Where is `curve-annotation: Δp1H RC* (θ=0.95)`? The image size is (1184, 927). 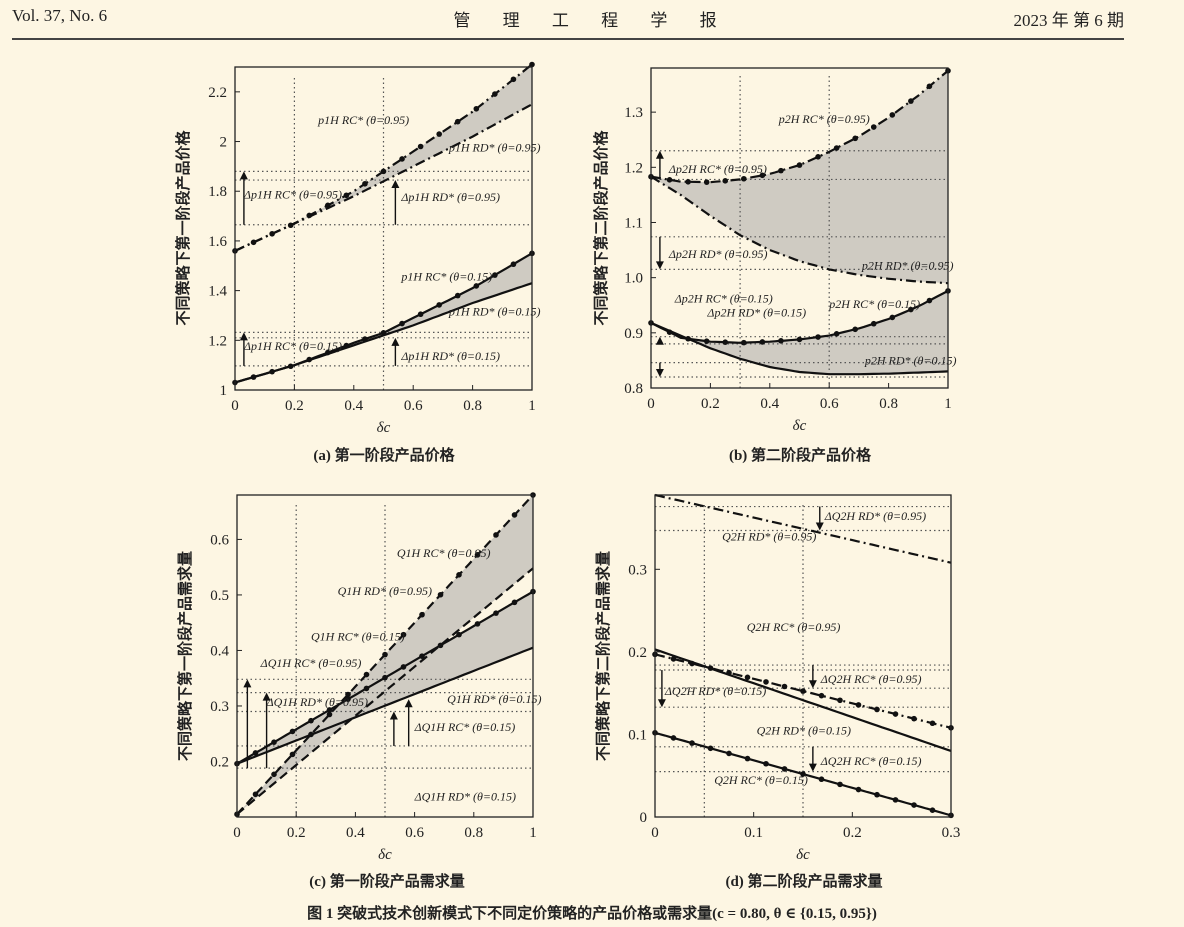
curve-annotation: Δp1H RC* (θ=0.95) is located at coordinates (292, 195).